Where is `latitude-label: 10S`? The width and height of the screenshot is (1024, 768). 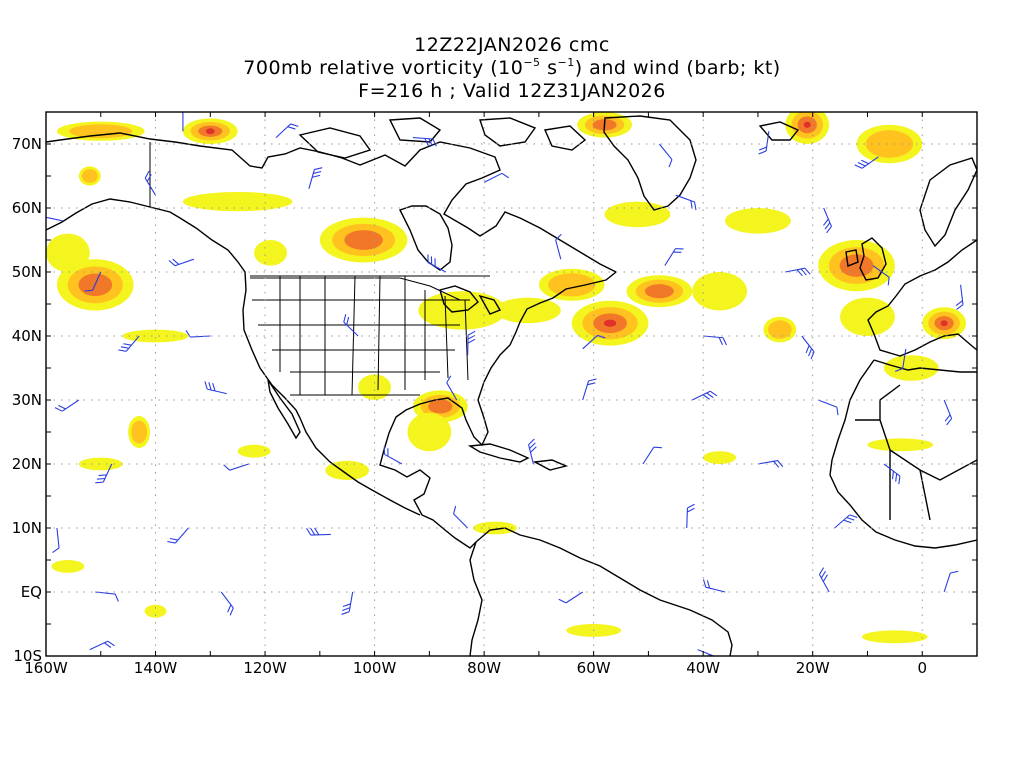 latitude-label: 10S is located at coordinates (27, 656).